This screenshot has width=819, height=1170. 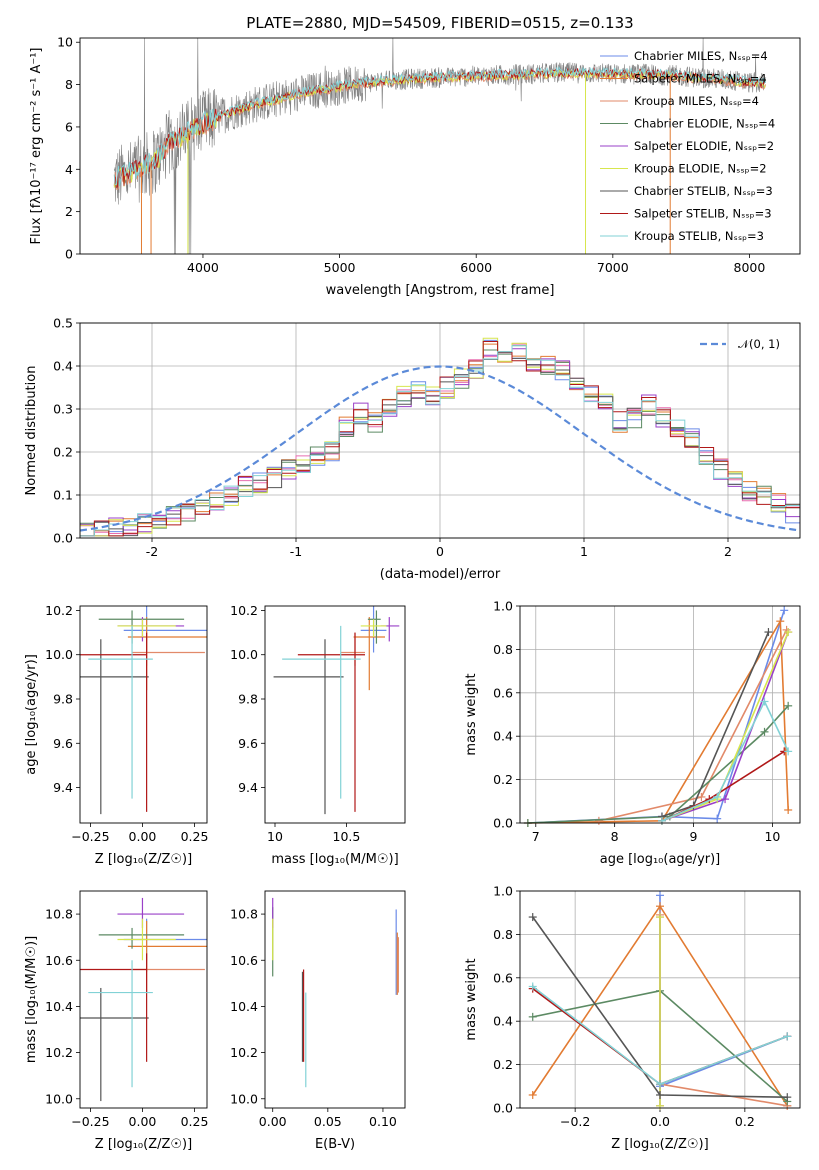 What do you see at coordinates (703, 214) in the screenshot?
I see `legend-entry: Salpeter STELIB, Nₛₛₚ=3` at bounding box center [703, 214].